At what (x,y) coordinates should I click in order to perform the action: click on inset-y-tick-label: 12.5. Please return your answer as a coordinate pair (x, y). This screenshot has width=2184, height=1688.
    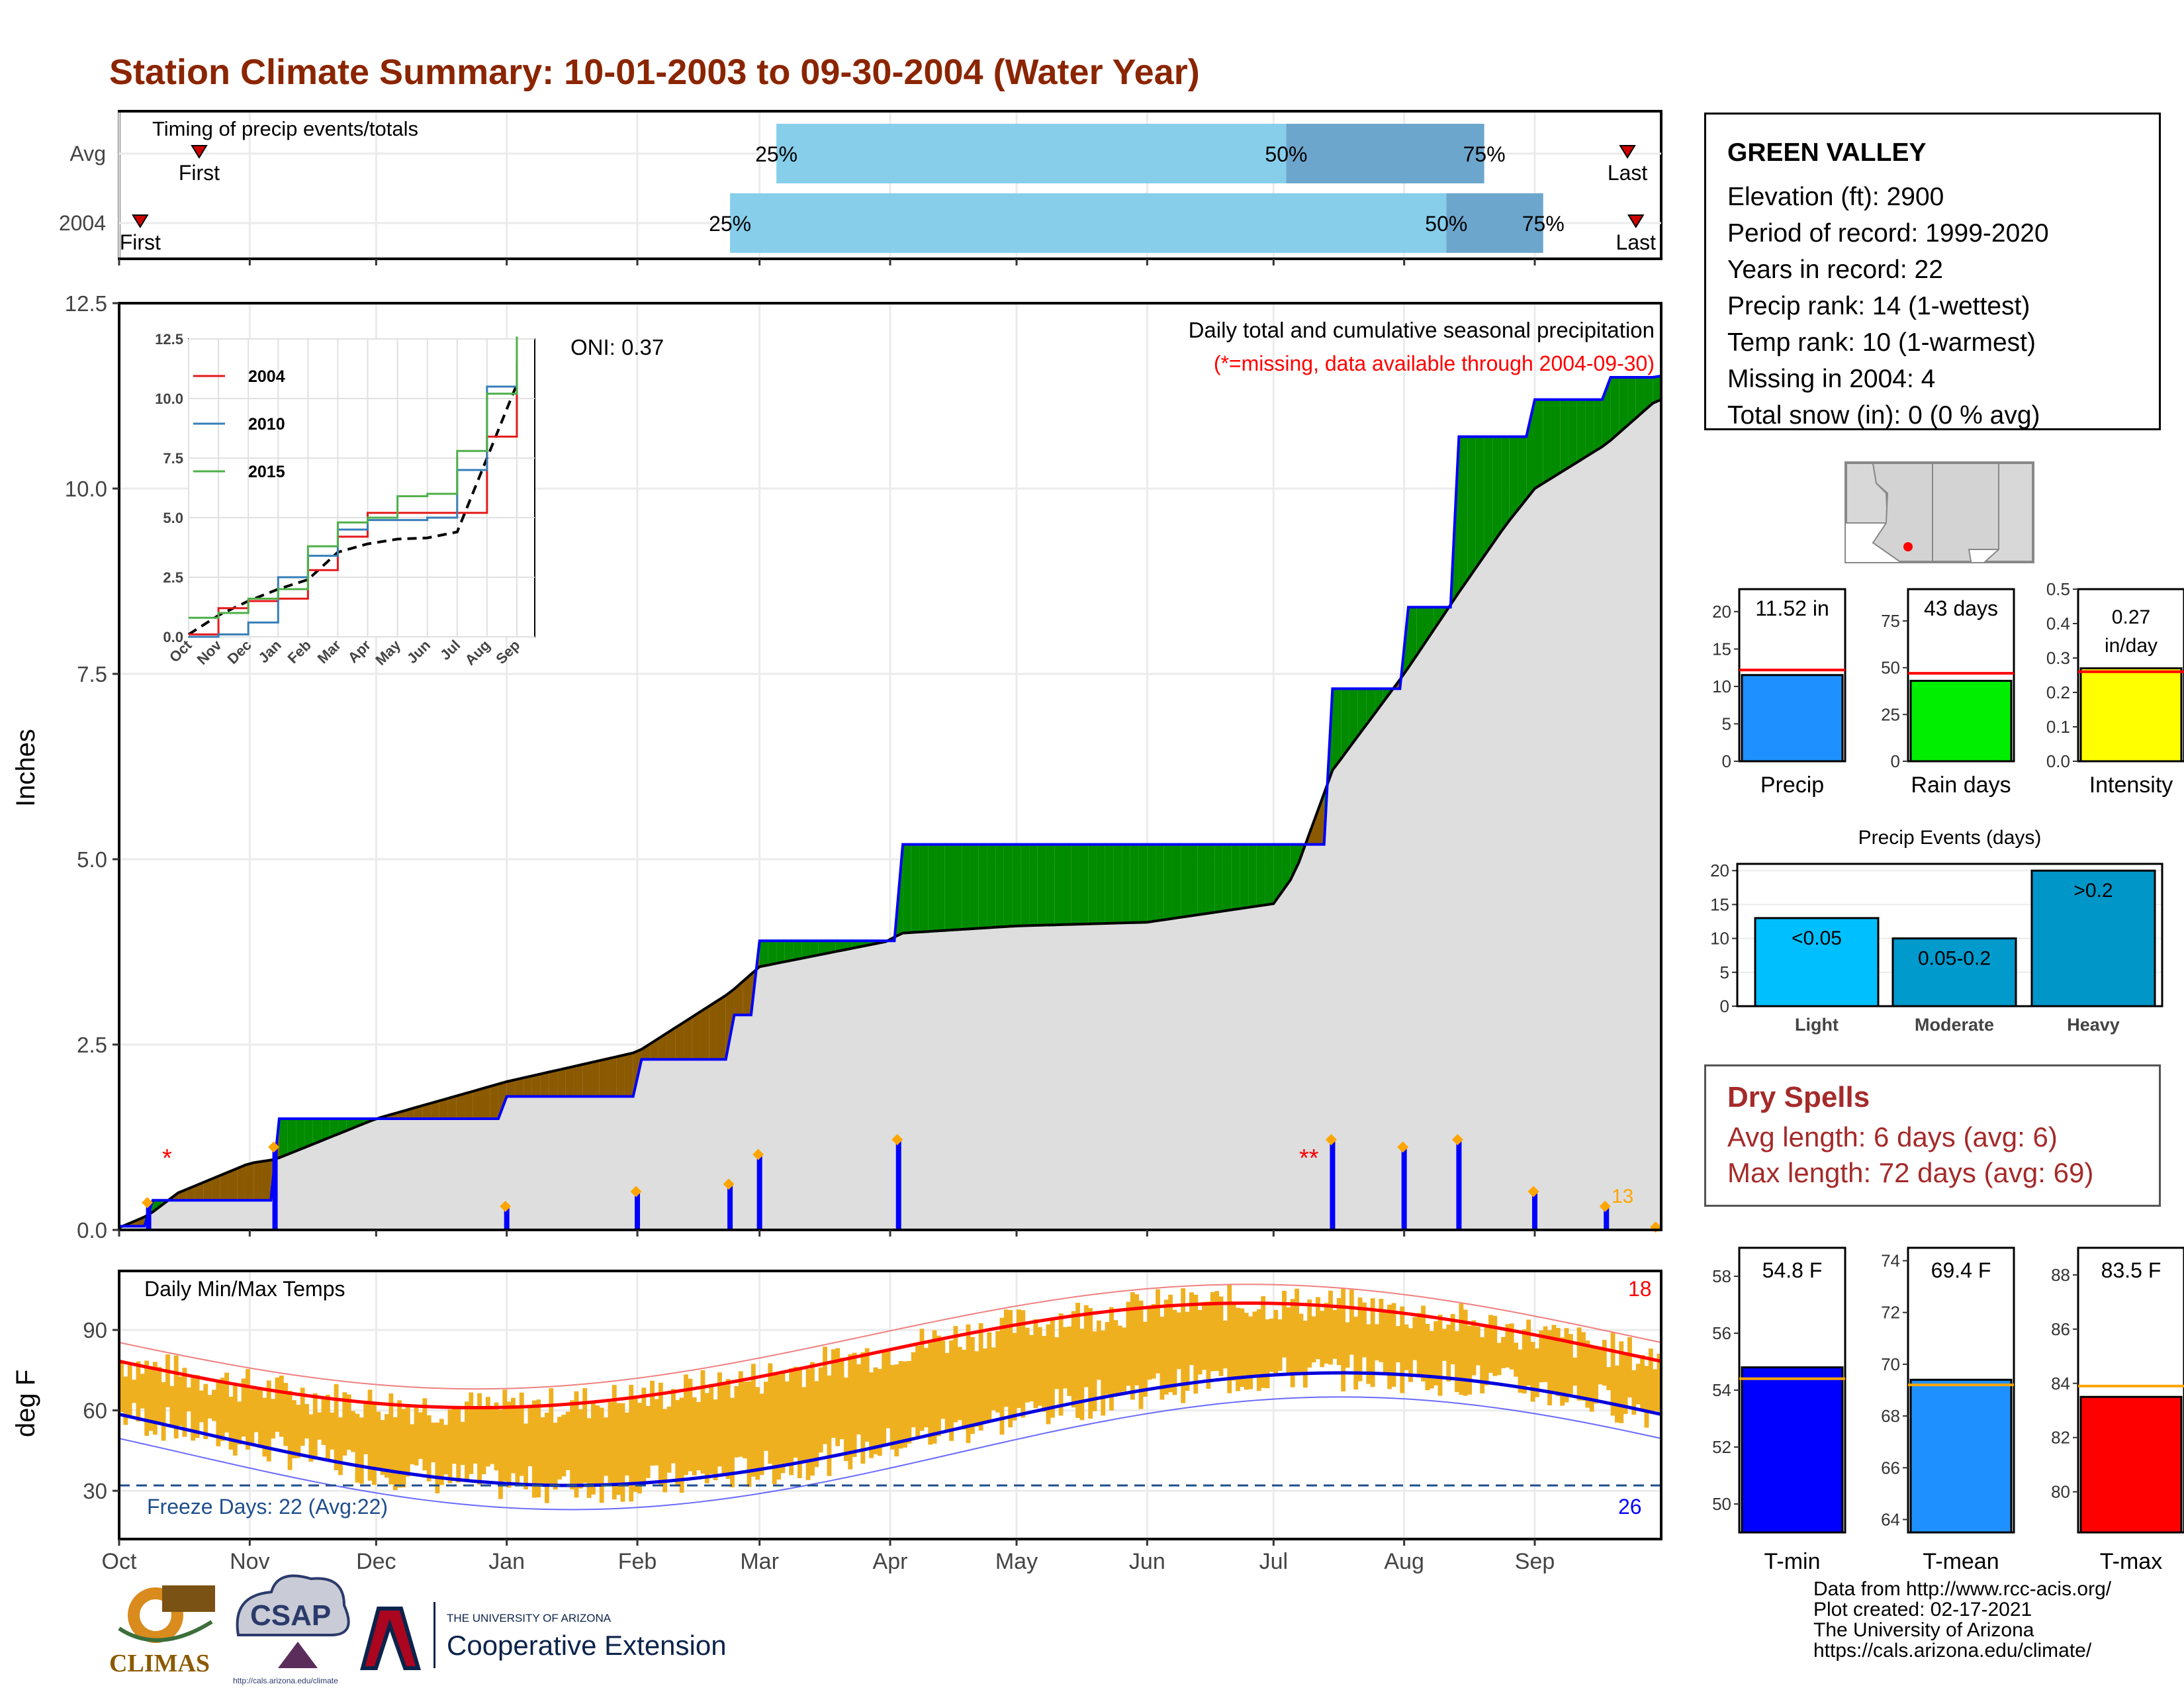
    Looking at the image, I should click on (169, 339).